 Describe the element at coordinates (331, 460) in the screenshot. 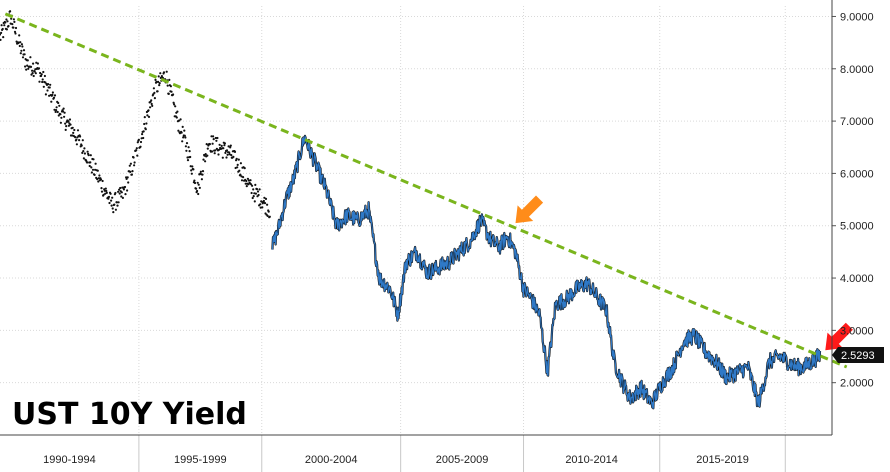

I see `x-tick-label: 2000-2004` at that location.